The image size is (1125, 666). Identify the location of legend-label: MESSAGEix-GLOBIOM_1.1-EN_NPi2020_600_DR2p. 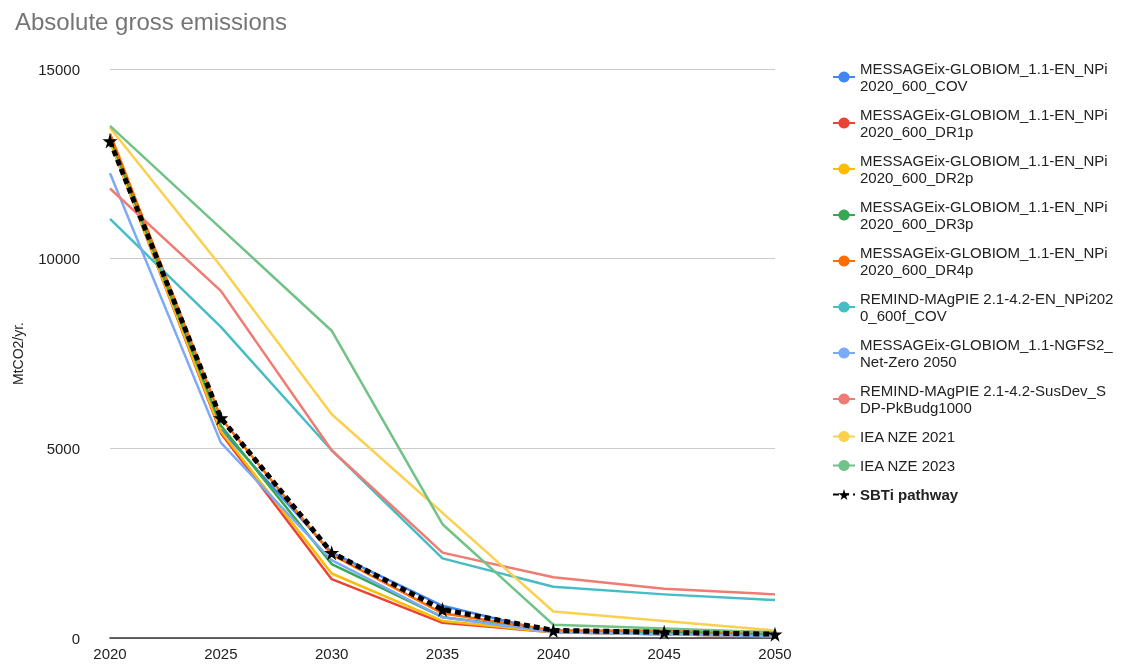
(984, 169).